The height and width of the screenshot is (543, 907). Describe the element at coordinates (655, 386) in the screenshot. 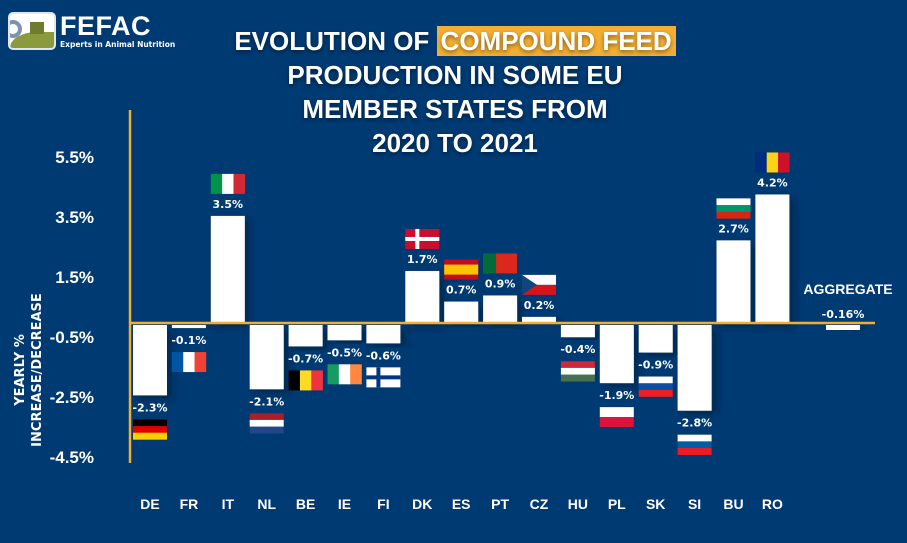

I see `slovakia-flag` at that location.